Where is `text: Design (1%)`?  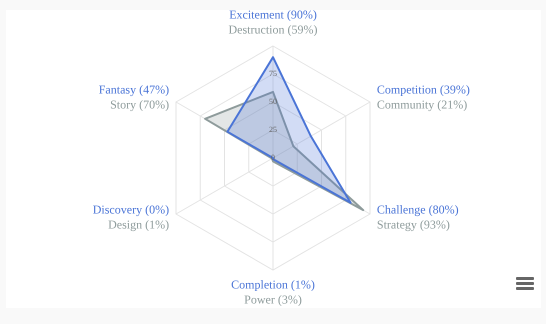 text: Design (1%) is located at coordinates (139, 225).